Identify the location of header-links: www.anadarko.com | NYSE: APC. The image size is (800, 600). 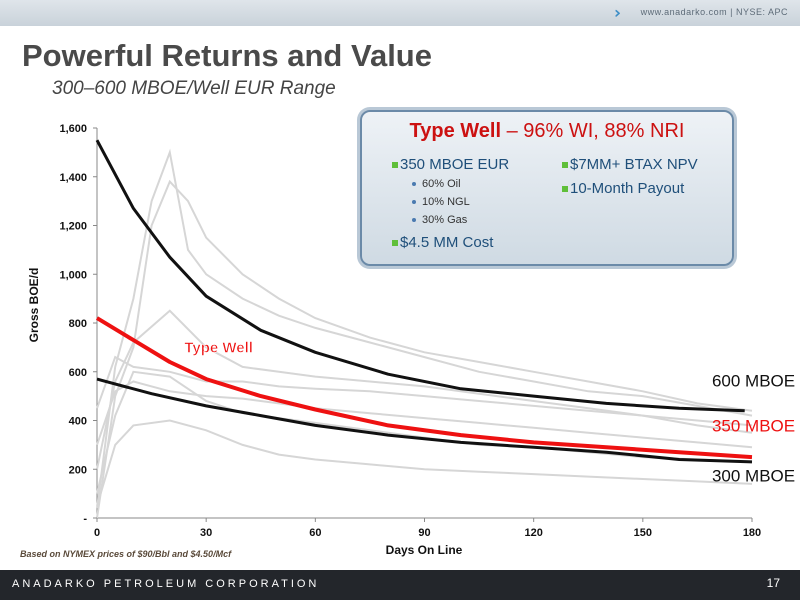
(714, 12).